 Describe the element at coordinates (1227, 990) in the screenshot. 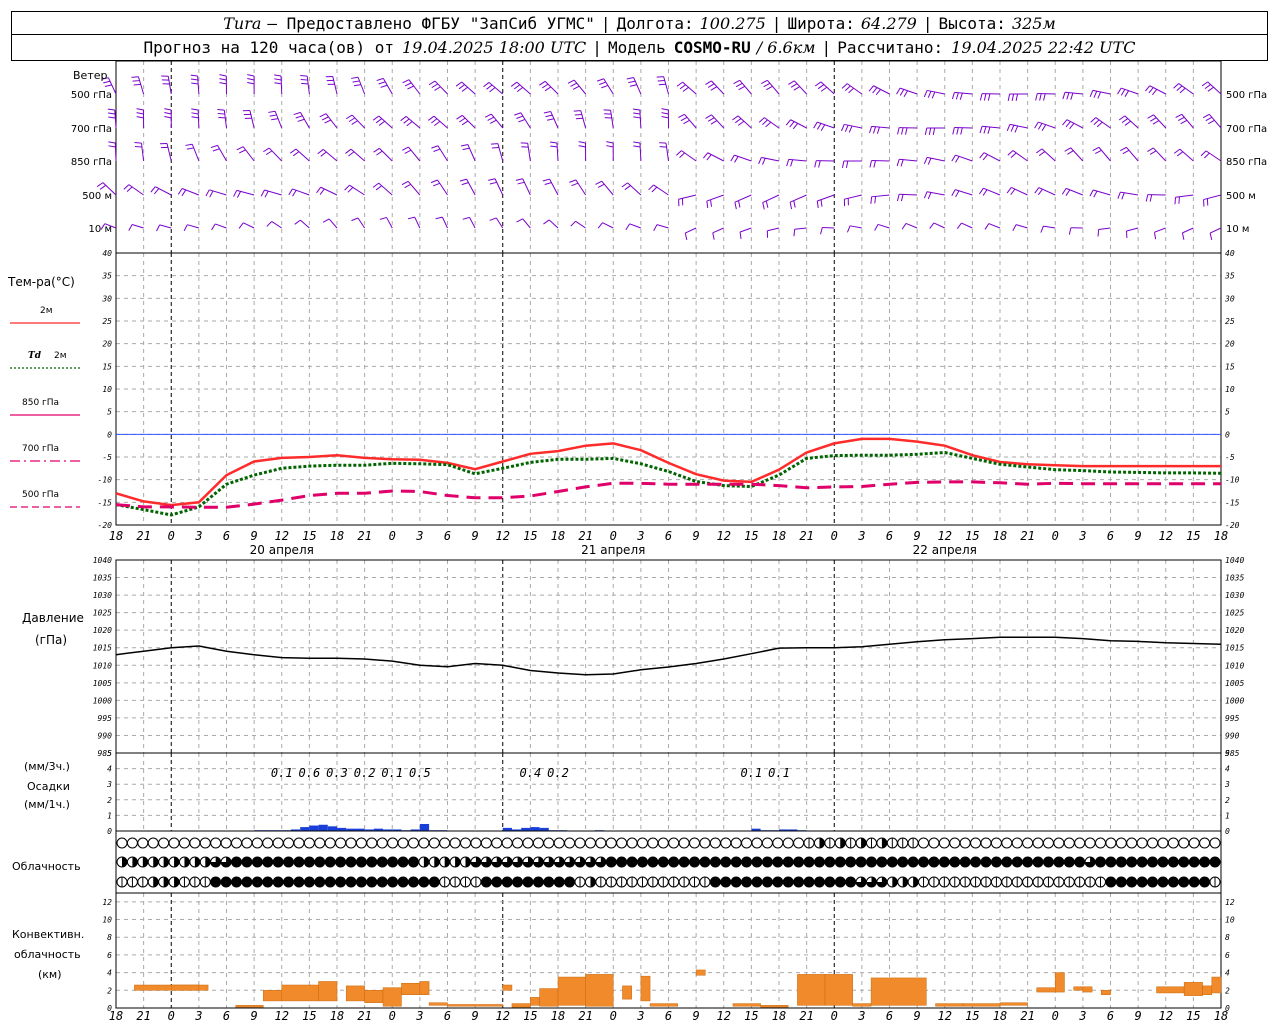

I see `y-tick-label-right: 2` at that location.